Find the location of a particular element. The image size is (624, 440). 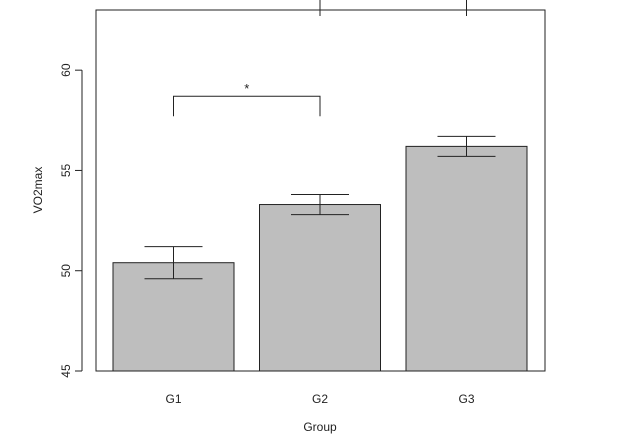

y-tick-label: 50 is located at coordinates (66, 271).